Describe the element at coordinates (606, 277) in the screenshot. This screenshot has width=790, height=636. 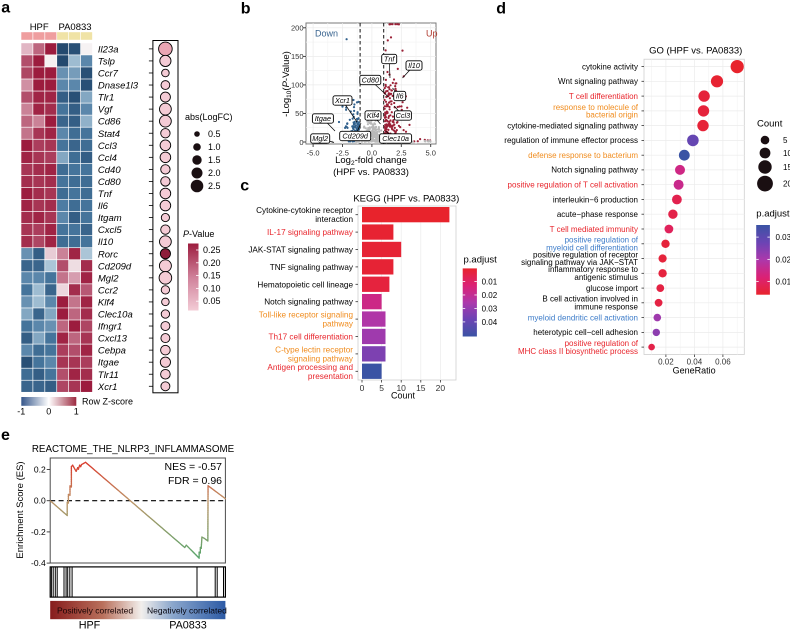
I see `svg-text: antigenic stimulus` at that location.